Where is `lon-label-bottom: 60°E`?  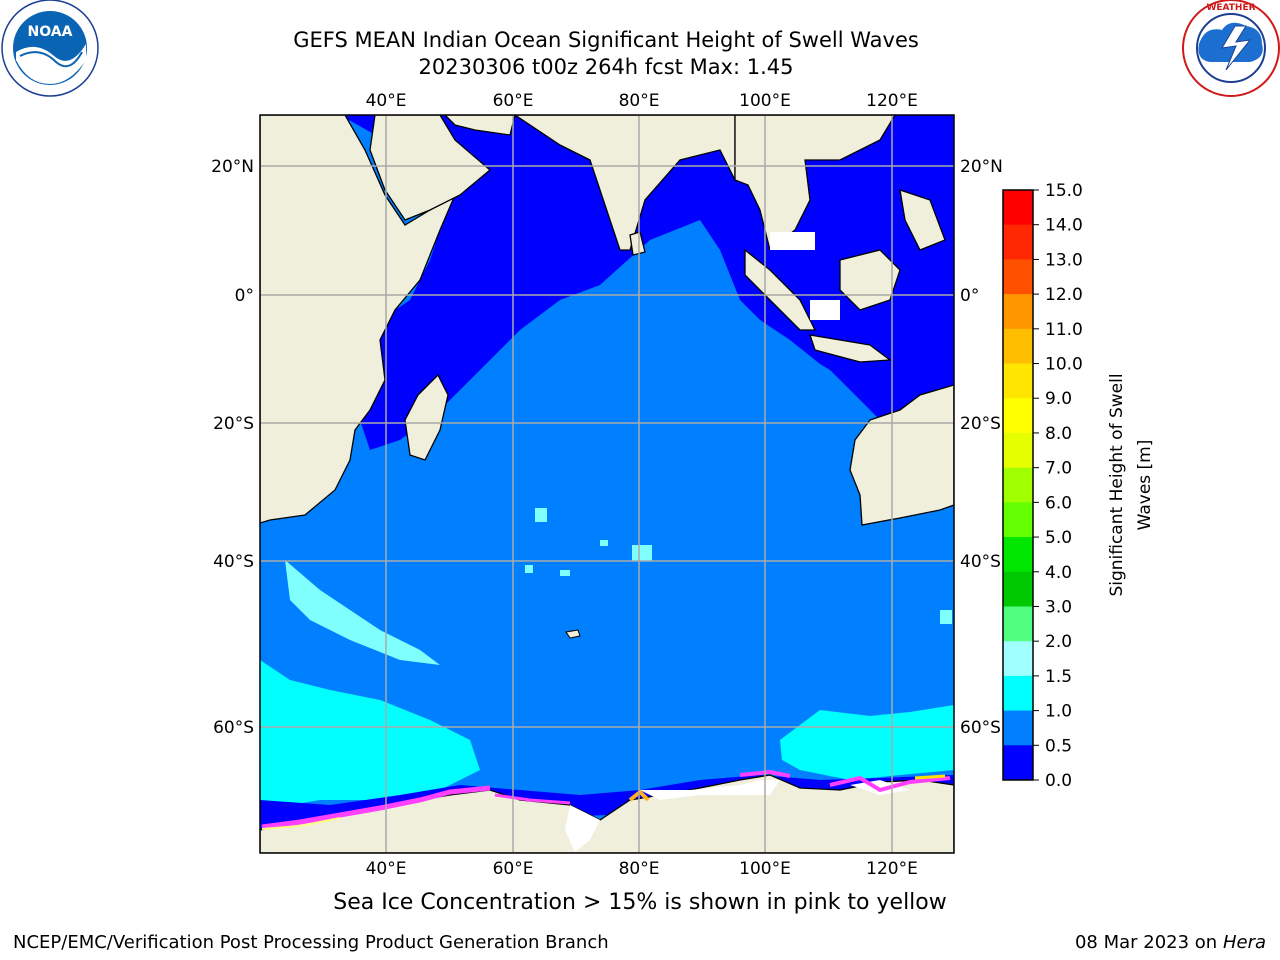
lon-label-bottom: 60°E is located at coordinates (513, 869).